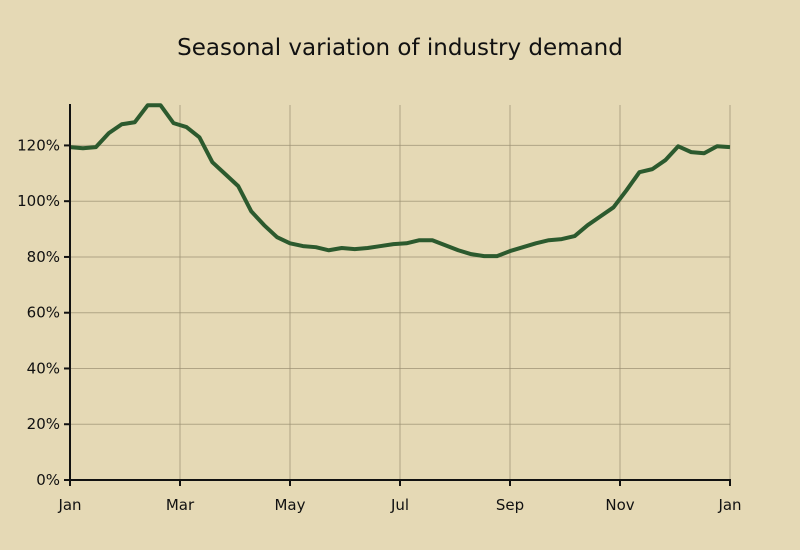 The width and height of the screenshot is (800, 550). I want to click on y-tick-label: 0%, so click(48, 480).